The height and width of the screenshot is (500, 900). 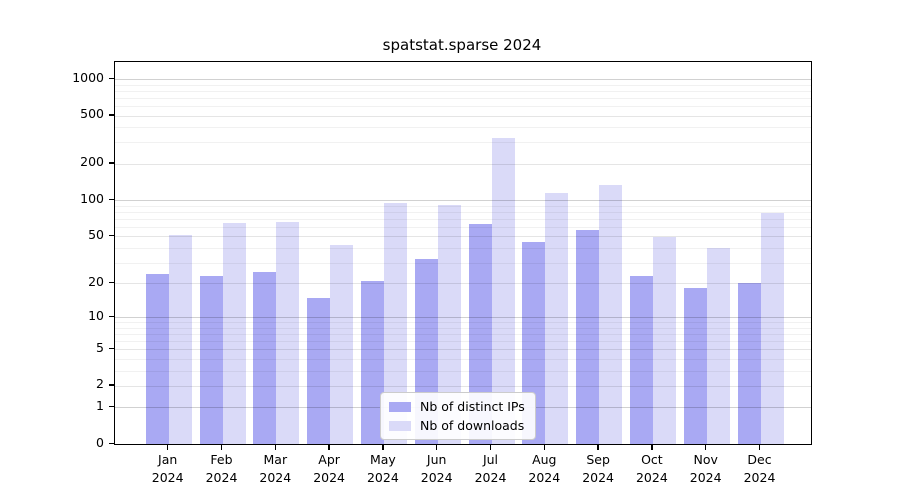 What do you see at coordinates (695, 366) in the screenshot?
I see `bar-nov-distinct-ips` at bounding box center [695, 366].